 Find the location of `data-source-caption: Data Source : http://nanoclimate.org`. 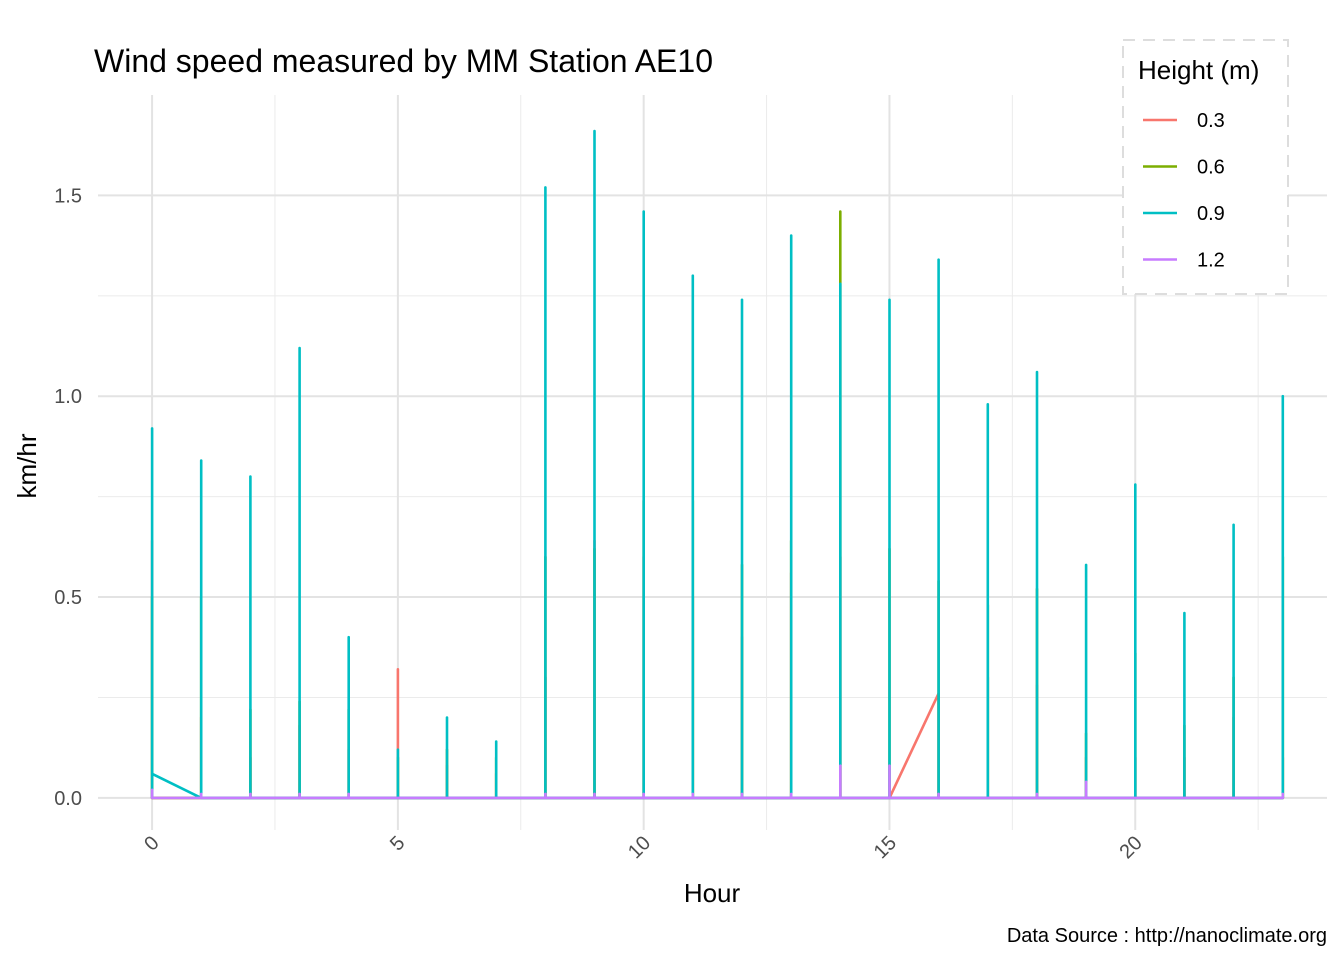

data-source-caption: Data Source : http://nanoclimate.org is located at coordinates (1167, 936).